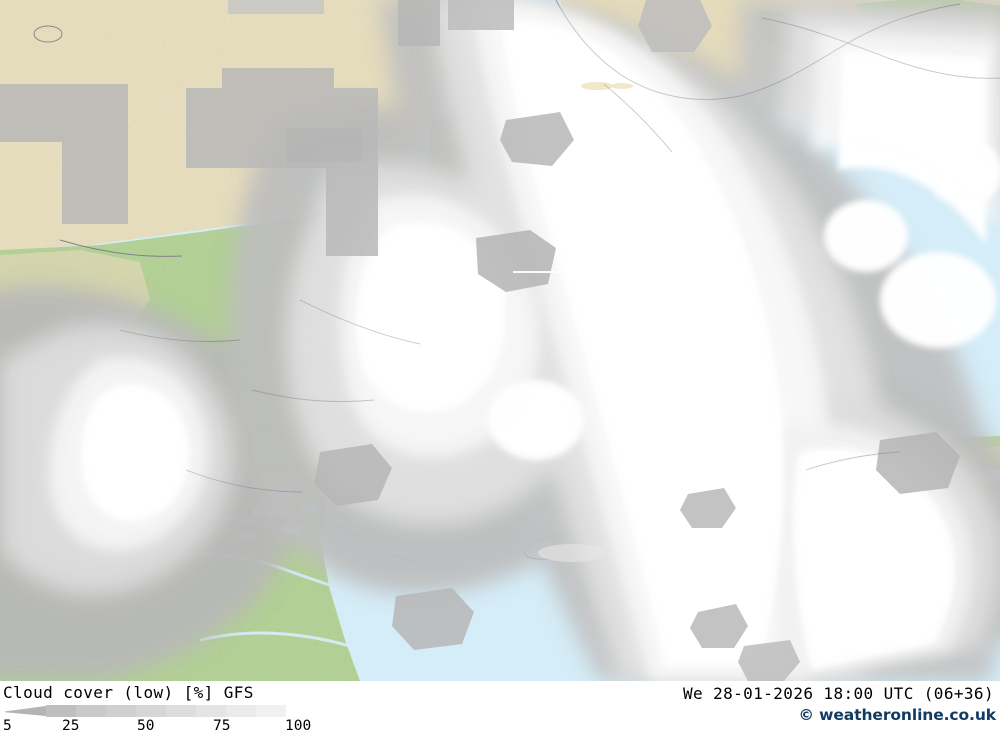 This screenshot has width=1000, height=733. I want to click on valid-time-label: We 28-01-2026 18:00 UTC (06+36), so click(838, 693).